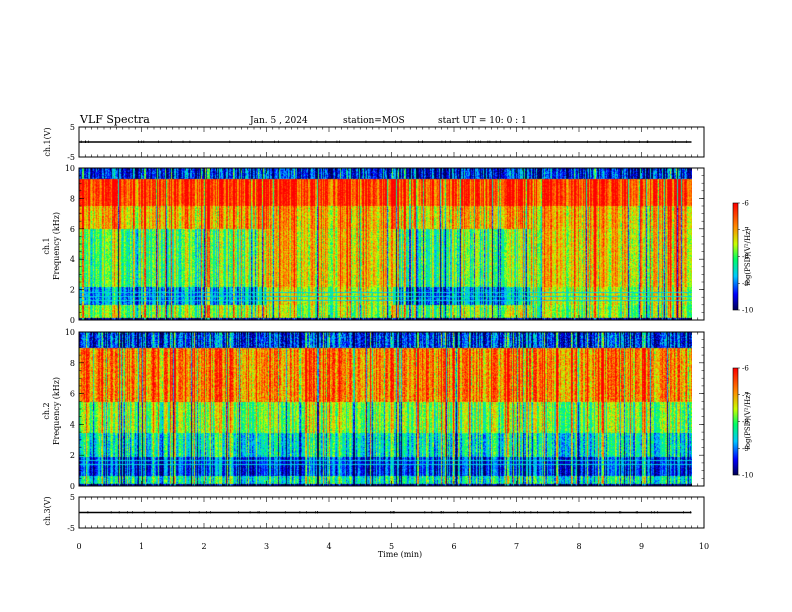 Image resolution: width=792 pixels, height=612 pixels. Describe the element at coordinates (47, 141) in the screenshot. I see `ch1v-axis-label: ch.1(V)` at that location.